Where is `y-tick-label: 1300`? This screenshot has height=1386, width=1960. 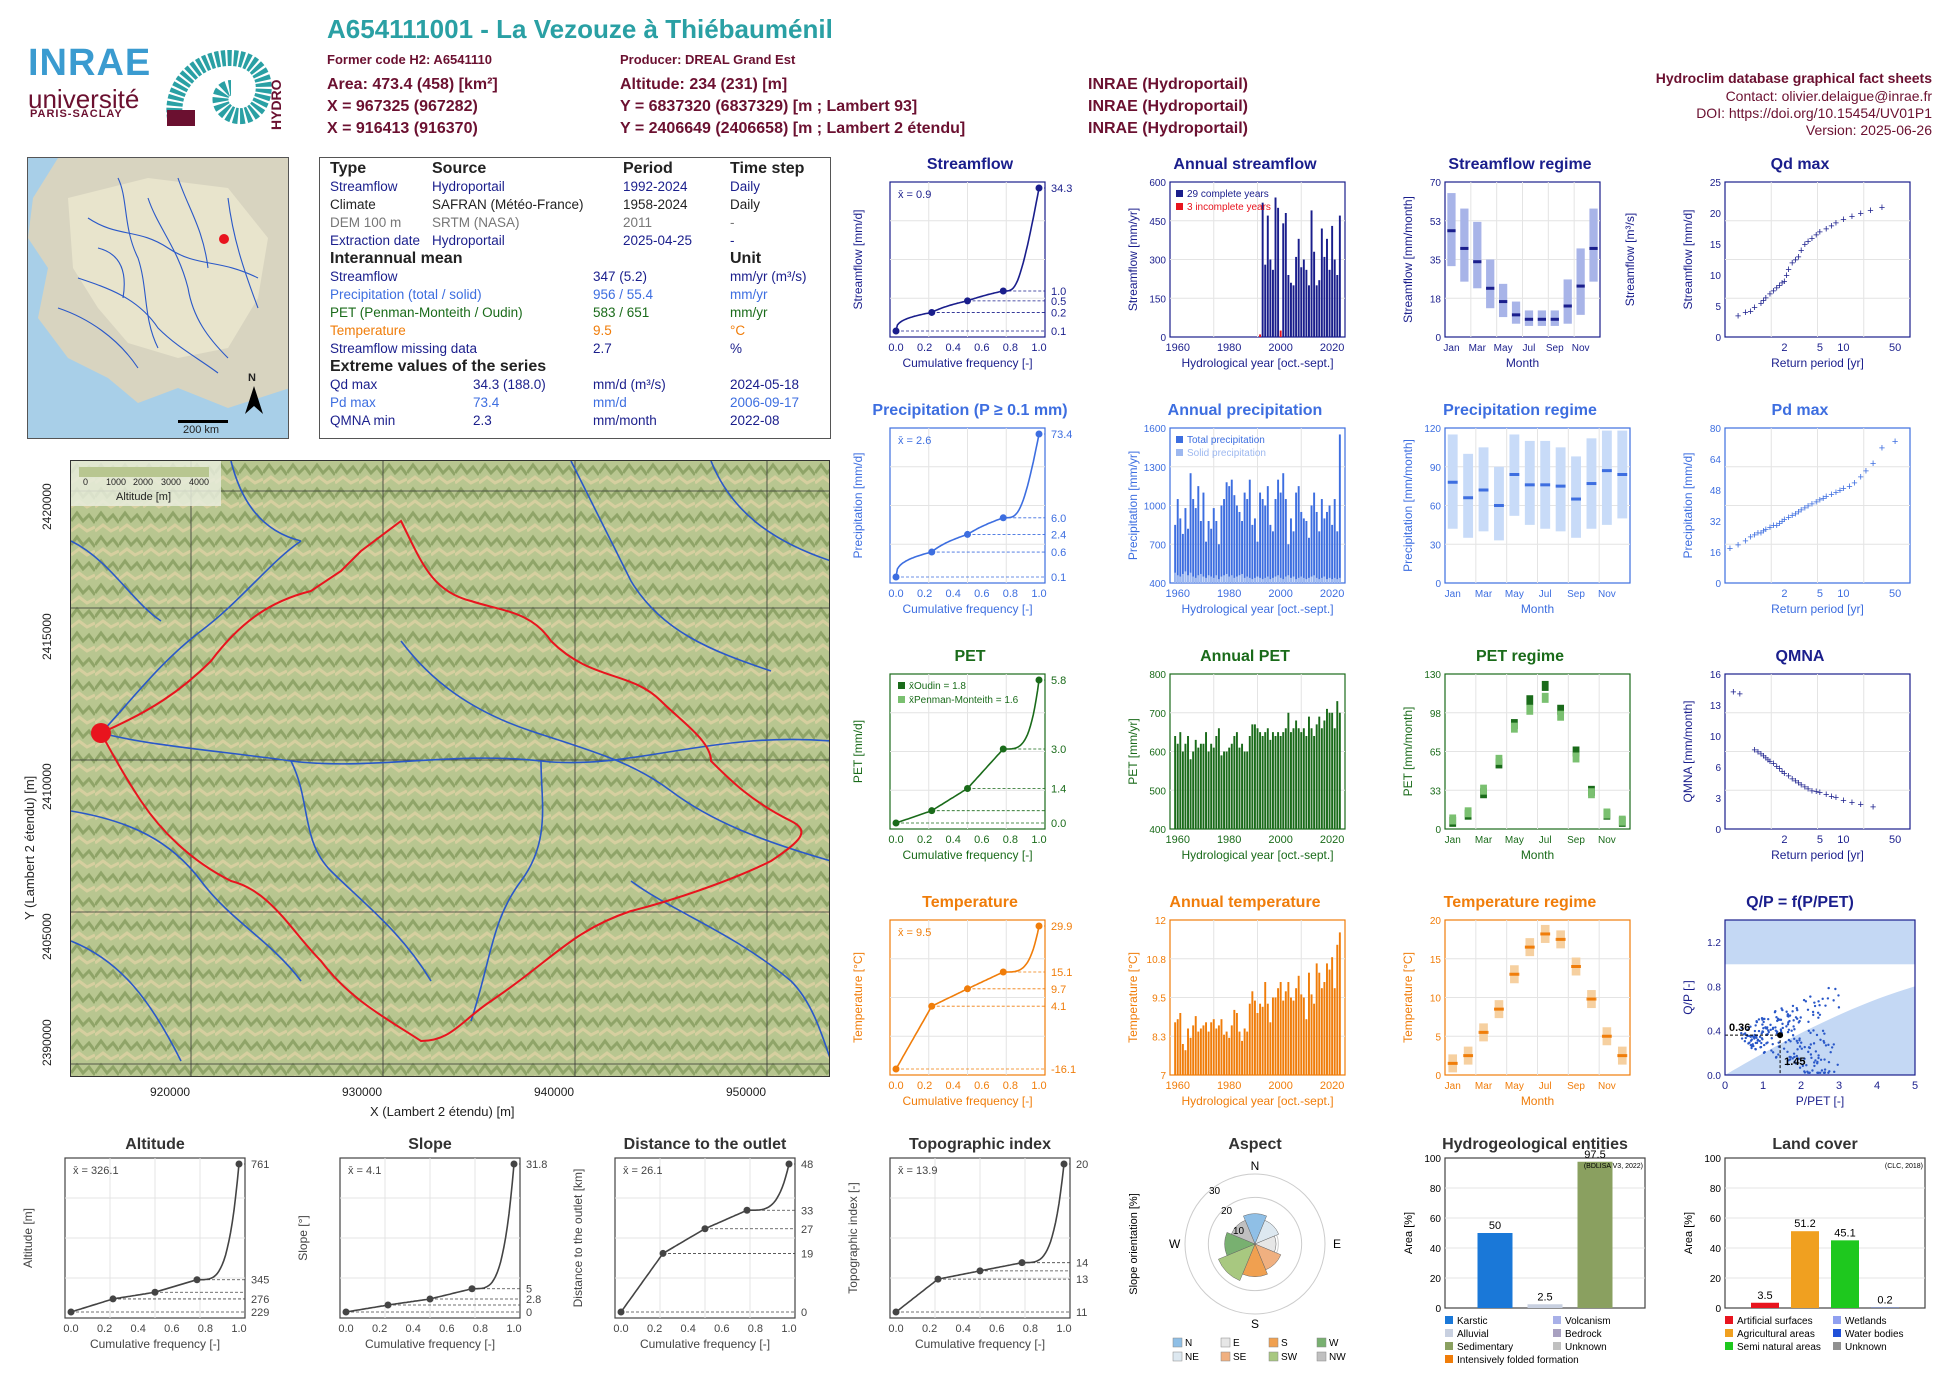 y-tick-label: 1300 is located at coordinates (1155, 468).